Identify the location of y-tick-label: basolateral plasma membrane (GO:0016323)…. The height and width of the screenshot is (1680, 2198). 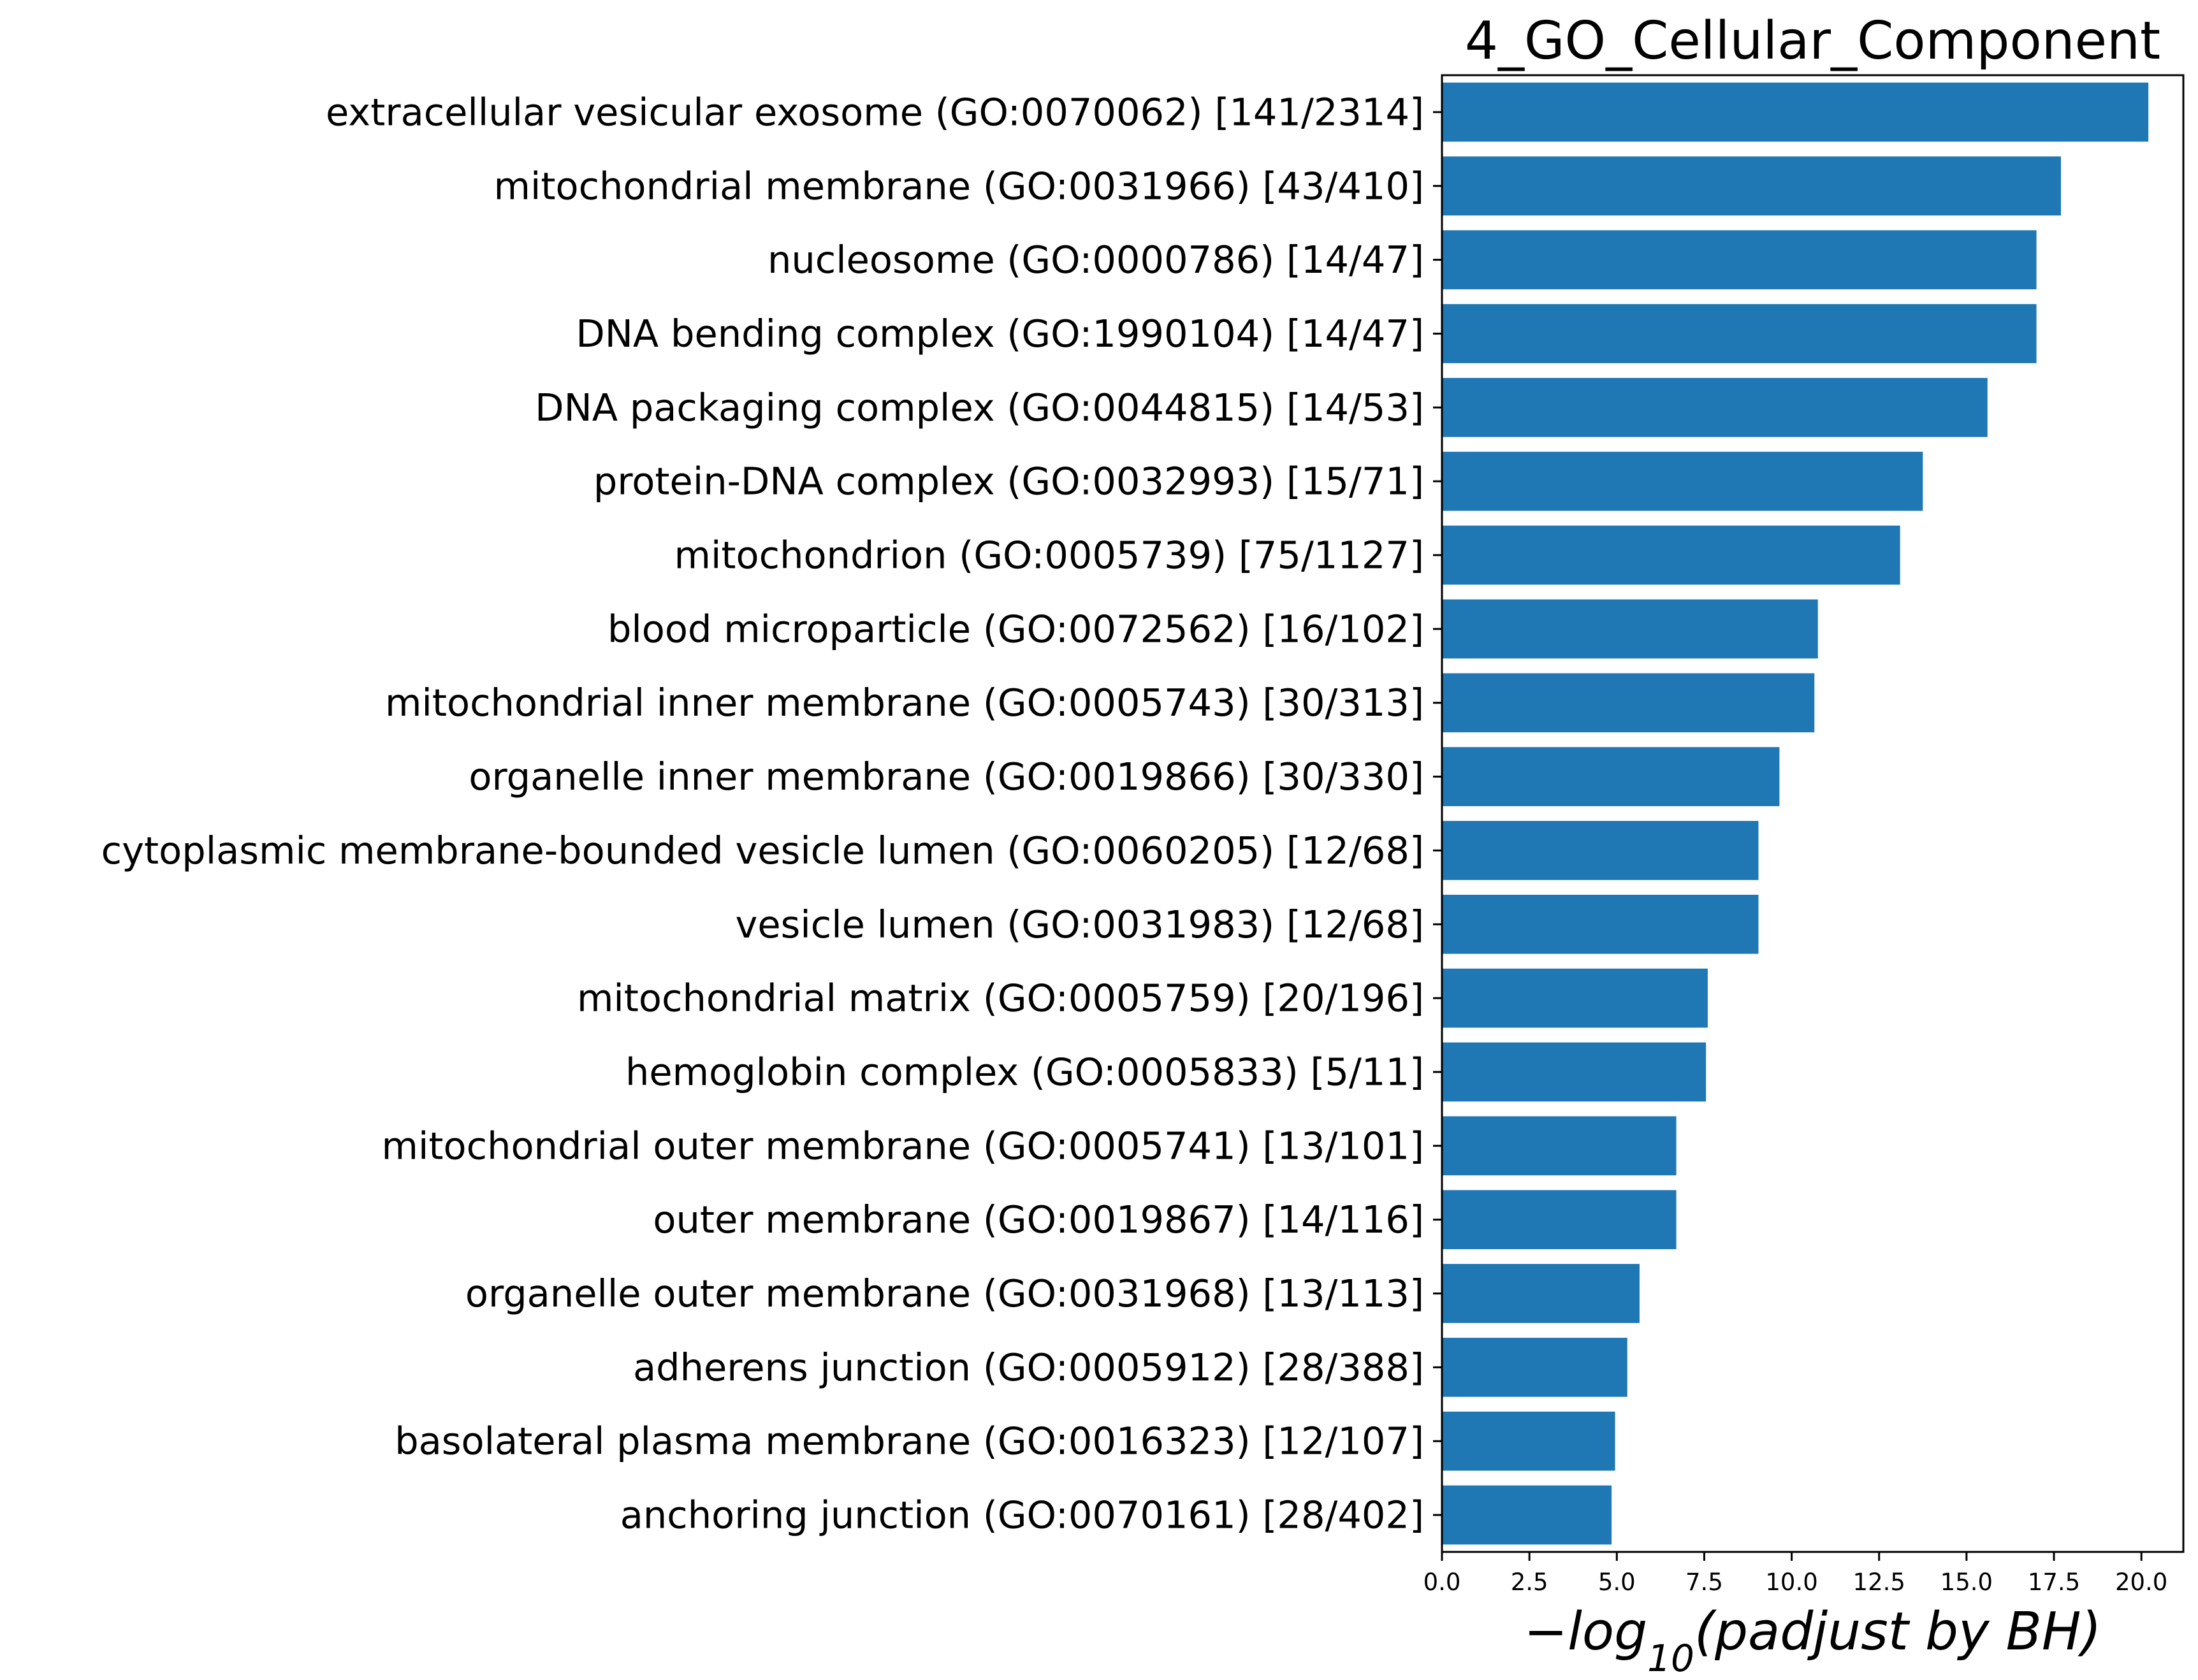
(909, 1441).